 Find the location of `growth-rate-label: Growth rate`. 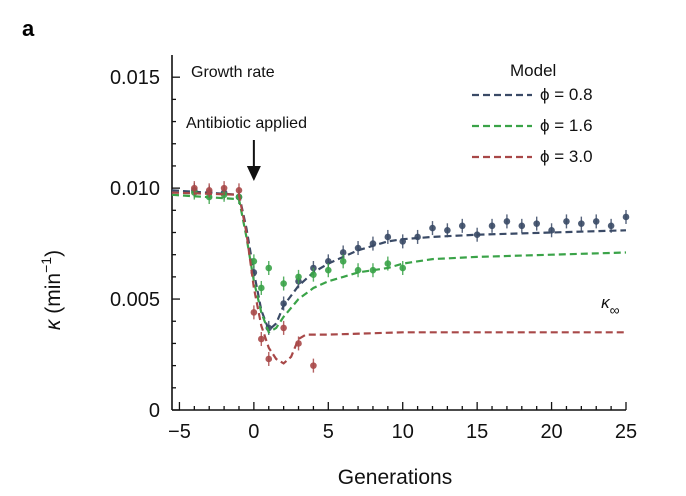

growth-rate-label: Growth rate is located at coordinates (233, 72).